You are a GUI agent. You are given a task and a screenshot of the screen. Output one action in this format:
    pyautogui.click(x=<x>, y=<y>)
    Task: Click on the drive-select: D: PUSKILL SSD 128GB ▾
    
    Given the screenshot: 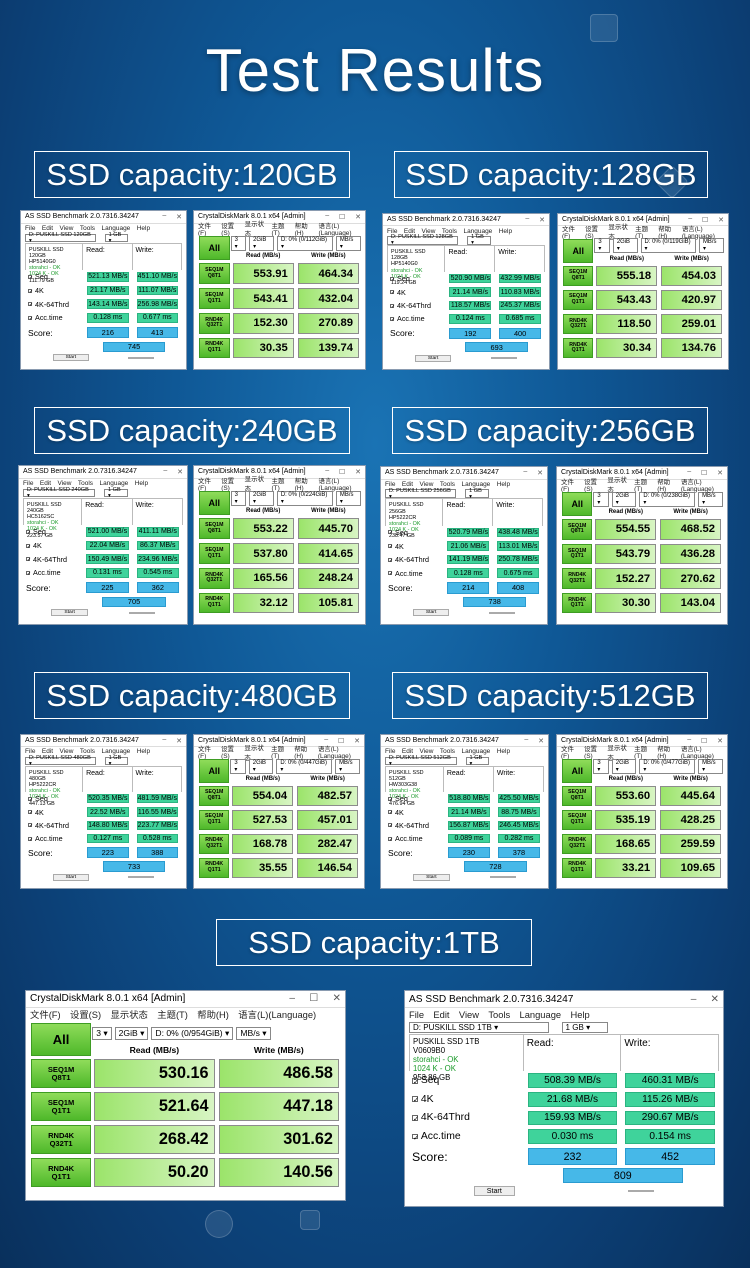 What is the action you would take?
    pyautogui.click(x=423, y=240)
    